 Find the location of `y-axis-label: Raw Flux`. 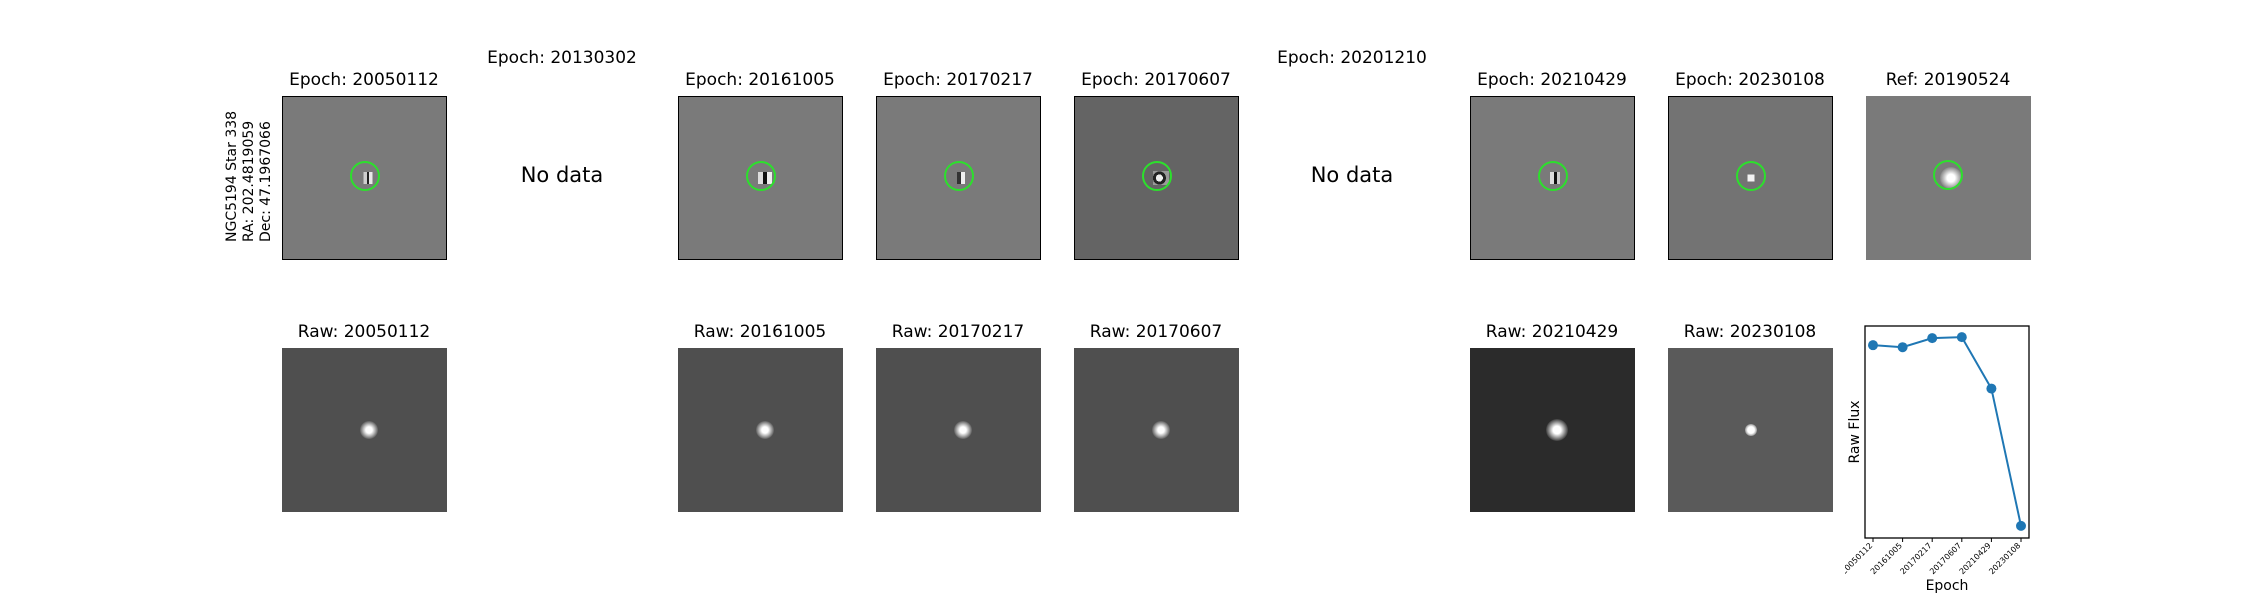

y-axis-label: Raw Flux is located at coordinates (1855, 432).